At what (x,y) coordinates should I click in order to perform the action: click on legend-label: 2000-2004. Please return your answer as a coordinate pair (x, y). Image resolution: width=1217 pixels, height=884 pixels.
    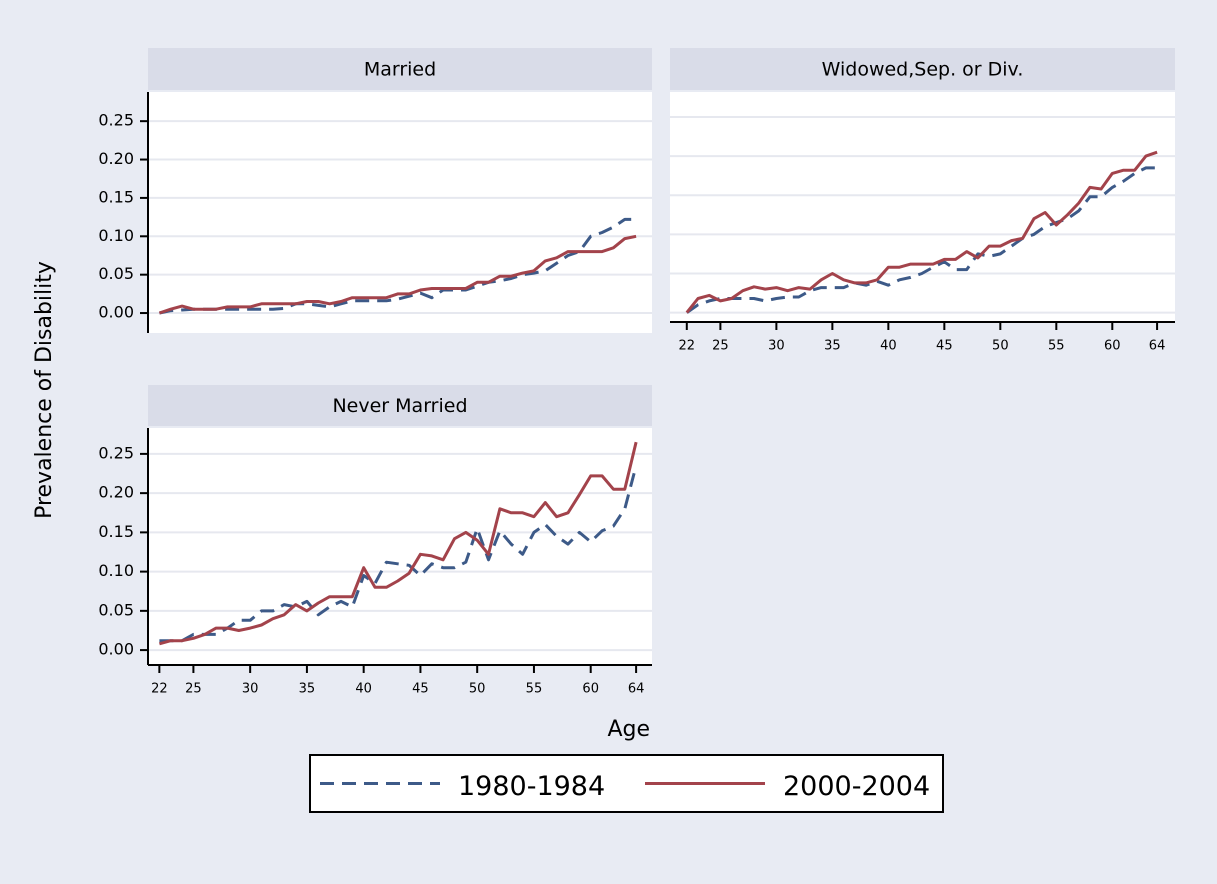
    Looking at the image, I should click on (856, 786).